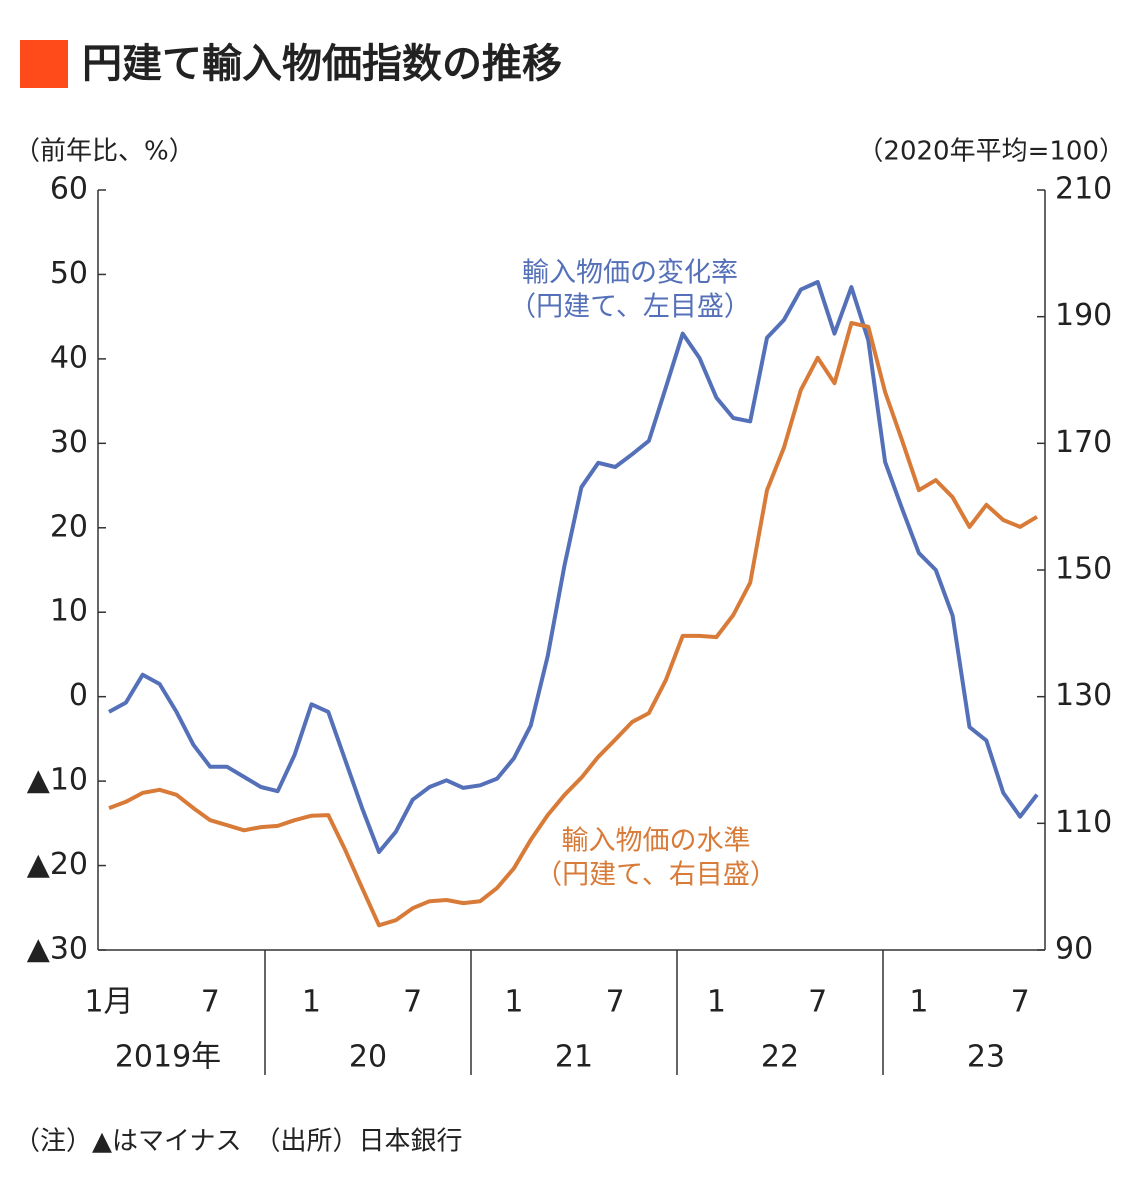 The height and width of the screenshot is (1200, 1140). What do you see at coordinates (1083, 569) in the screenshot?
I see `y2-tick-label: 150` at bounding box center [1083, 569].